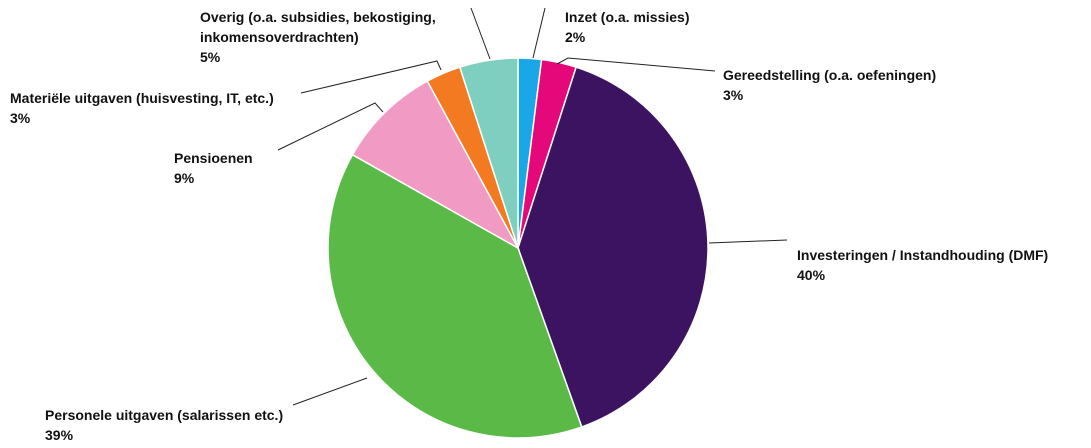  Describe the element at coordinates (164, 415) in the screenshot. I see `slice-name-label: Personele uitgaven (salarissen etc.)` at that location.